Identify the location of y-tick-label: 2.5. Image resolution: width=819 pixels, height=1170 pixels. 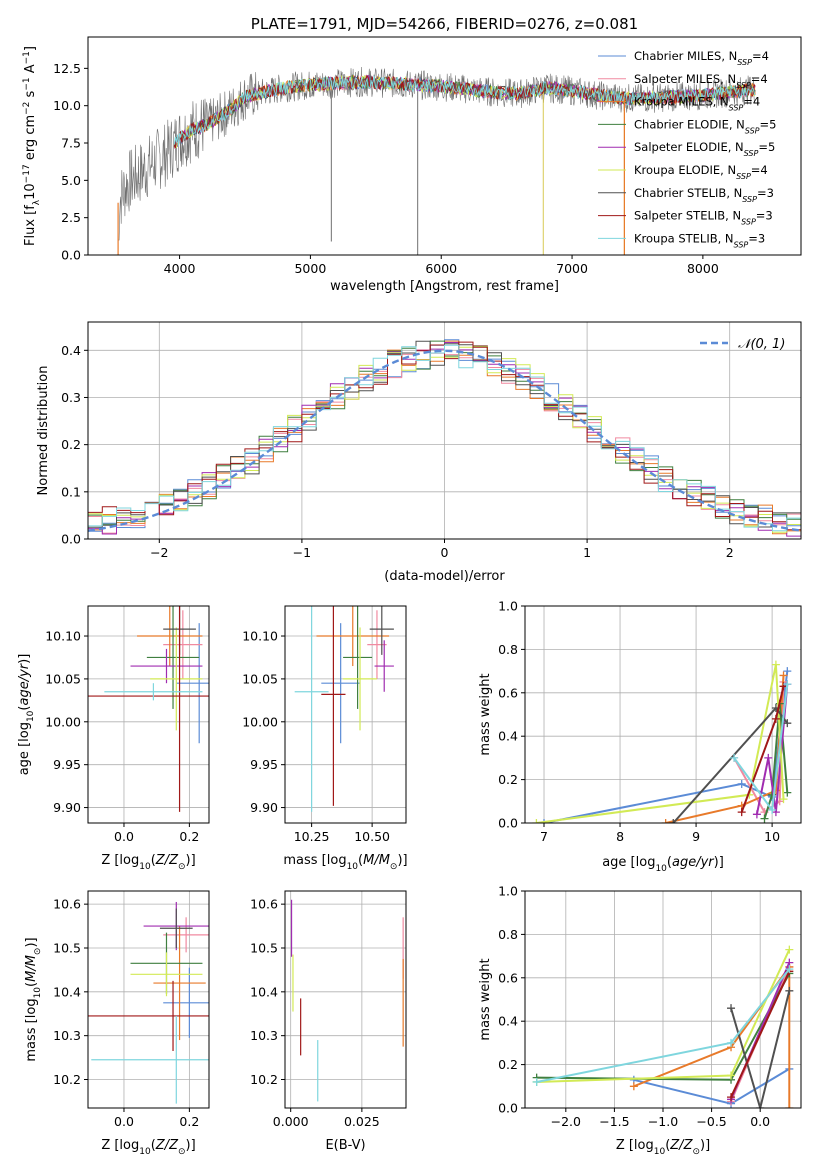
(71, 217).